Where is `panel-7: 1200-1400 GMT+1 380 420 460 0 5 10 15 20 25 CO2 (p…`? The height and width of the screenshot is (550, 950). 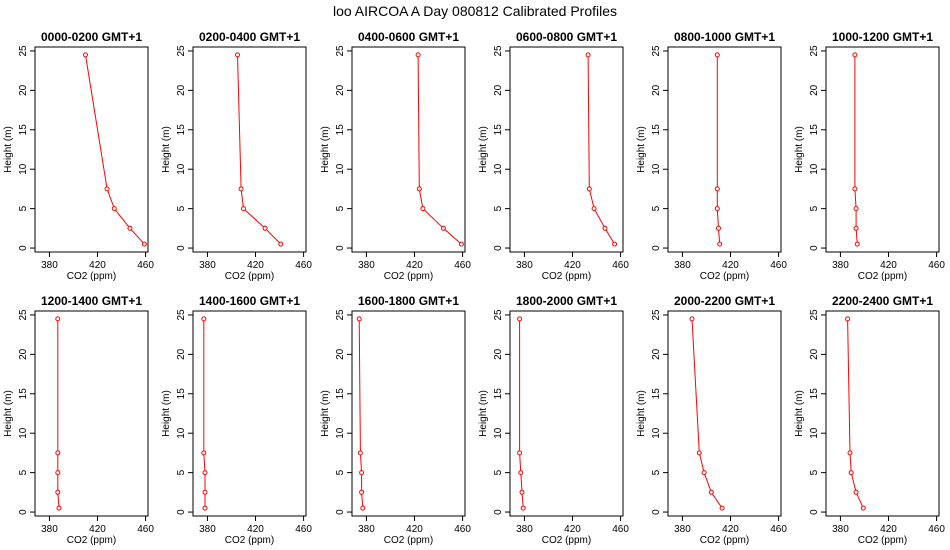 panel-7: 1200-1400 GMT+1 380 420 460 0 5 10 15 20 25 CO2 (p… is located at coordinates (78, 420).